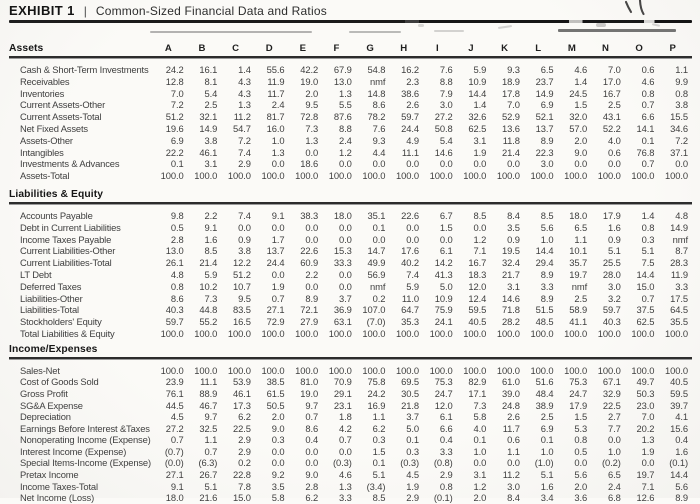  What do you see at coordinates (578, 117) in the screenshot?
I see `cell: 32.0` at bounding box center [578, 117].